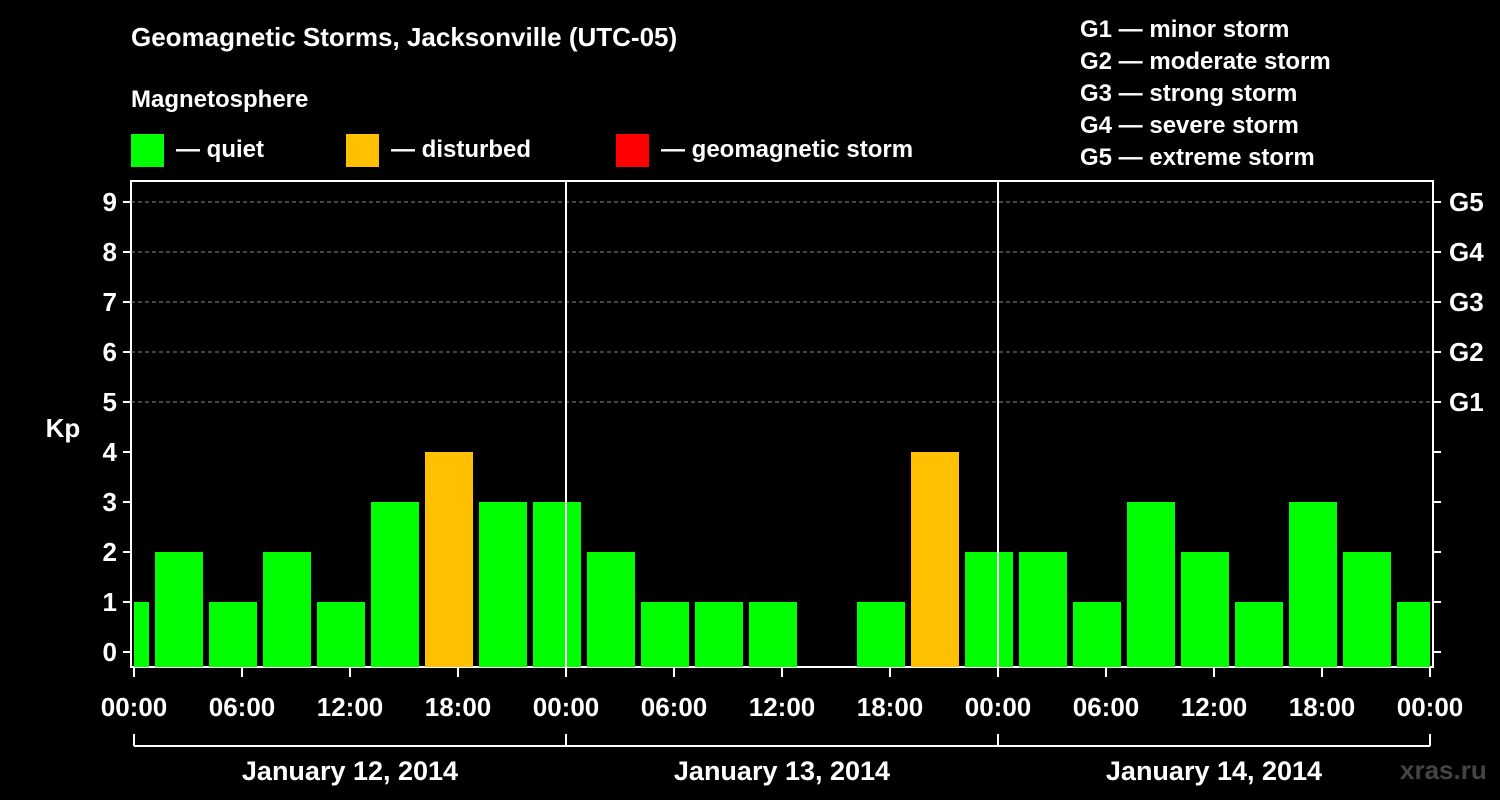 This screenshot has height=800, width=1500. Describe the element at coordinates (110, 402) in the screenshot. I see `y-tick-label: 5` at that location.